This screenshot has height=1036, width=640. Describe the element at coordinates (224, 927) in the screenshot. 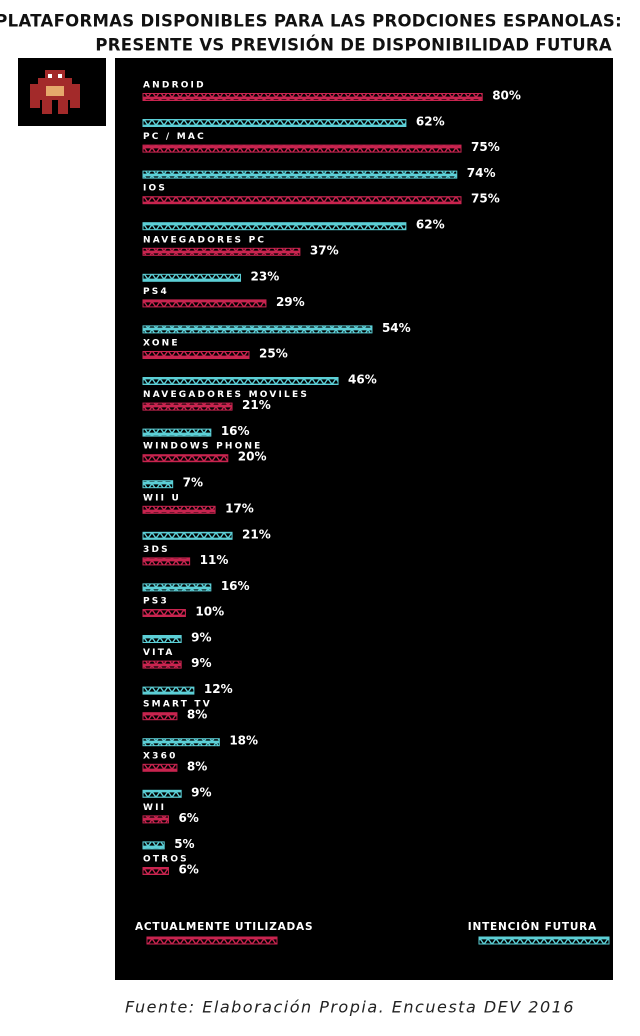

I see `legend-label: ACTUALMENTE UTILIZADAS` at that location.